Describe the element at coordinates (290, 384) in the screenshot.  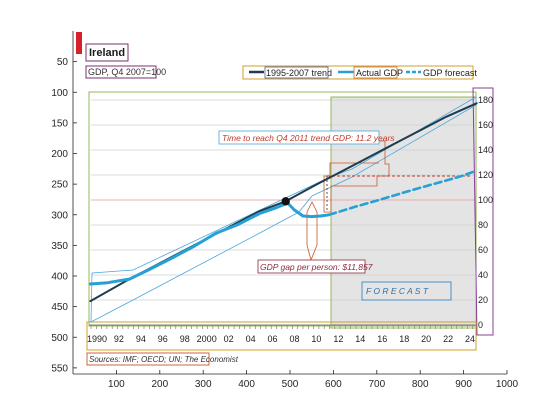
I see `x-tick-label: 500` at that location.